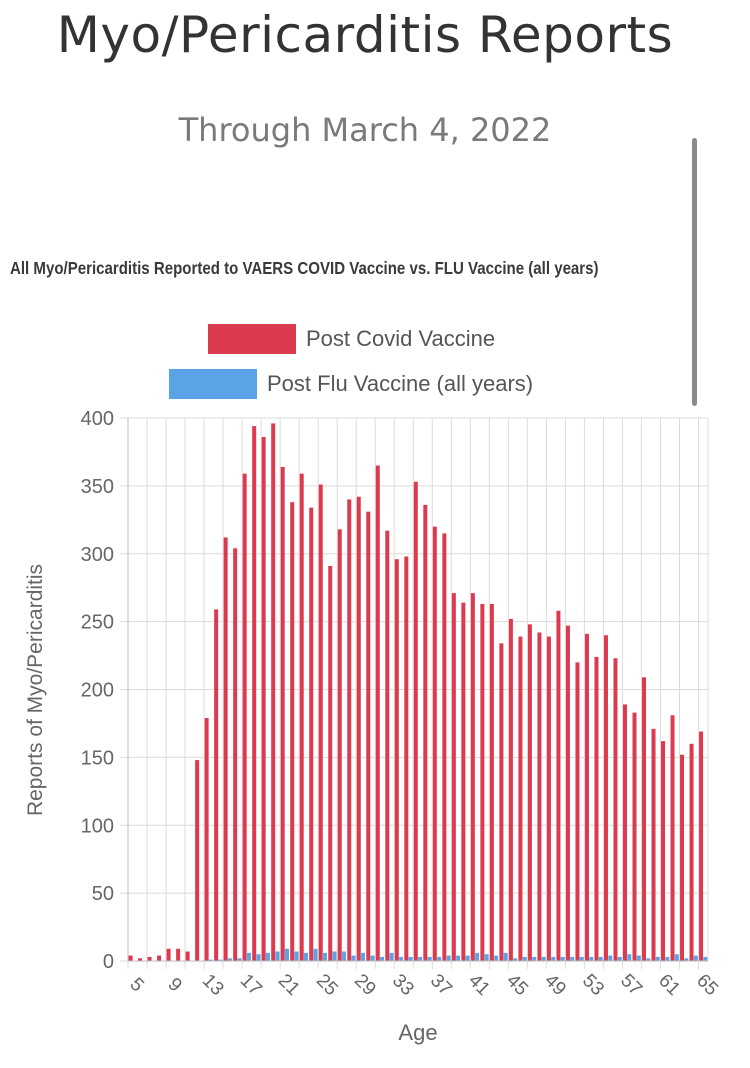 This screenshot has width=750, height=1068. I want to click on scrollbar, so click(694, 272).